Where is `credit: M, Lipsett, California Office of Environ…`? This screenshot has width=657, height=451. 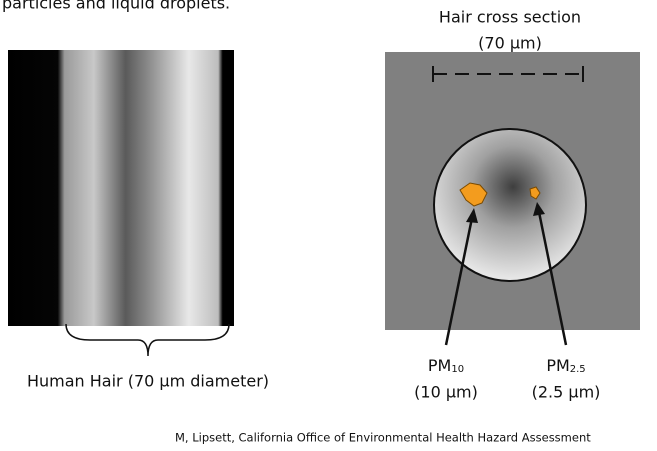
credit: M, Lipsett, California Office of Environ… is located at coordinates (383, 438).